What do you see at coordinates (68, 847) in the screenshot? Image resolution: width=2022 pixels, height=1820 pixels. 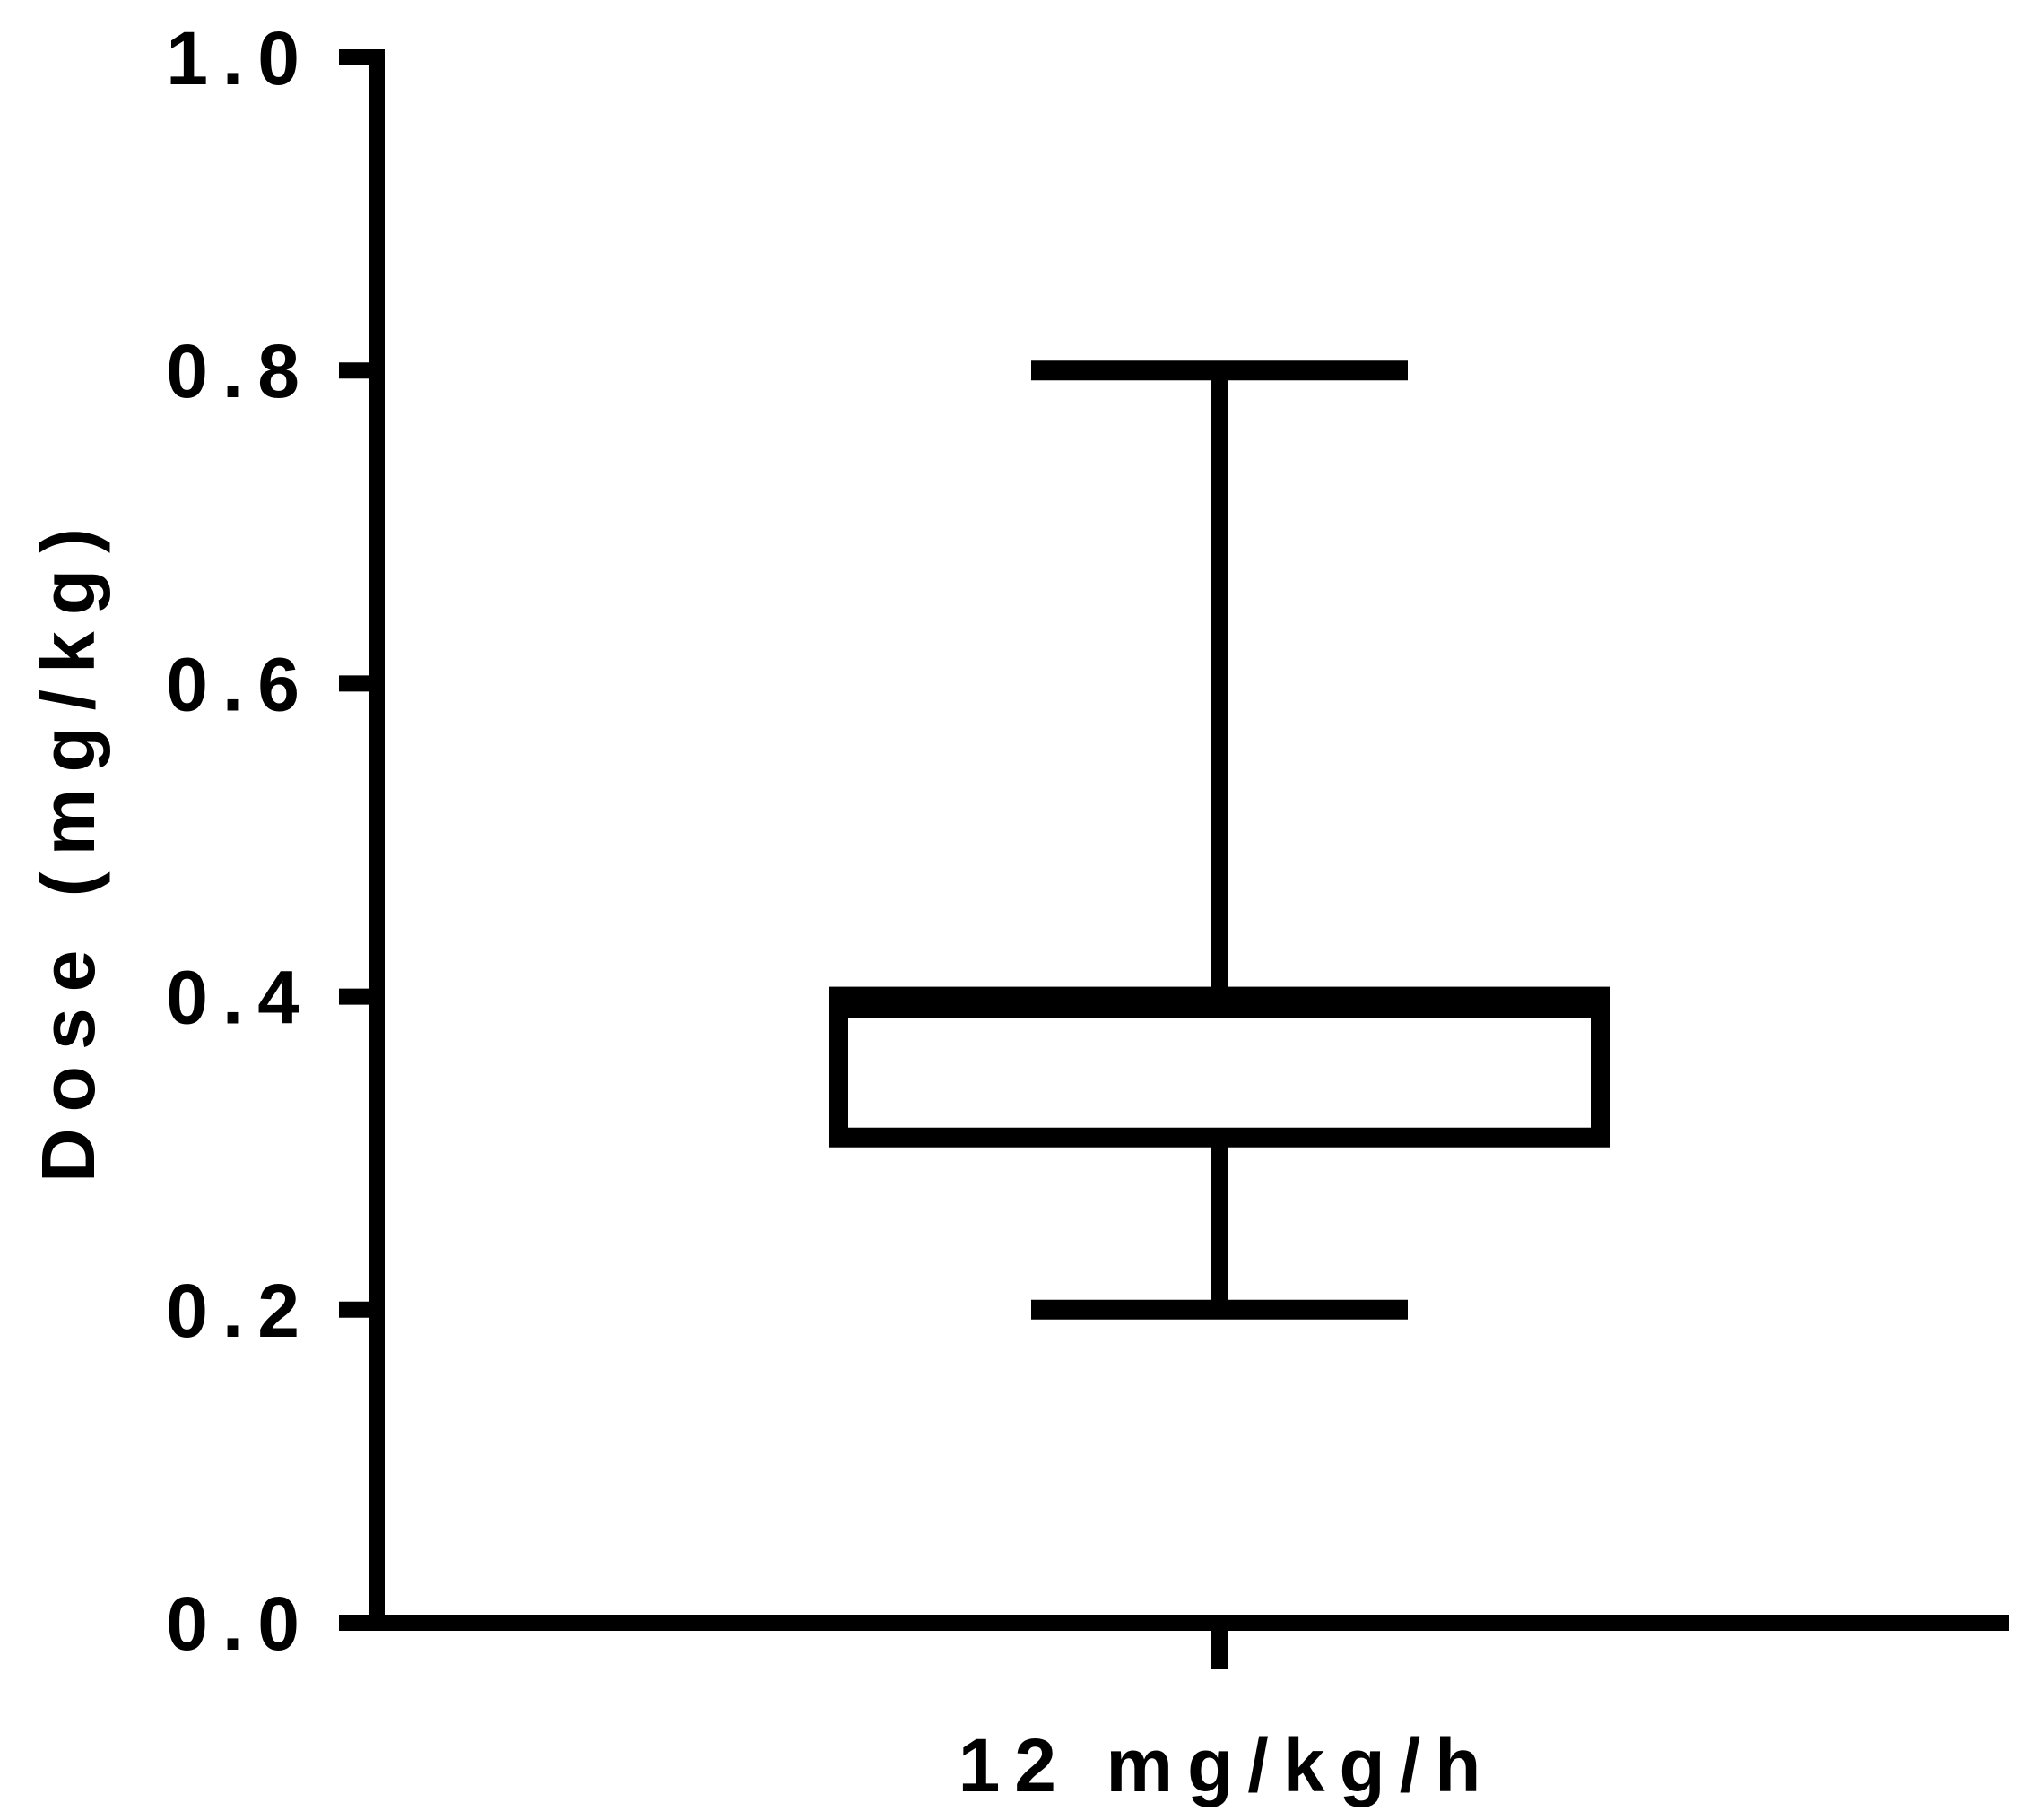 I see `y-axis-title: Dose (mg/kg)` at bounding box center [68, 847].